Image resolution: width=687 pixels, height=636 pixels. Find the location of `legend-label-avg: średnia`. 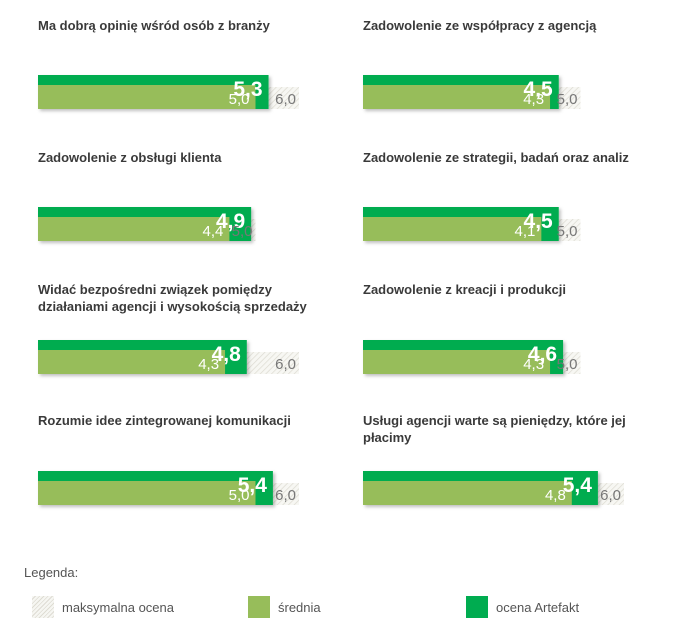

legend-label-avg: średnia is located at coordinates (299, 607).